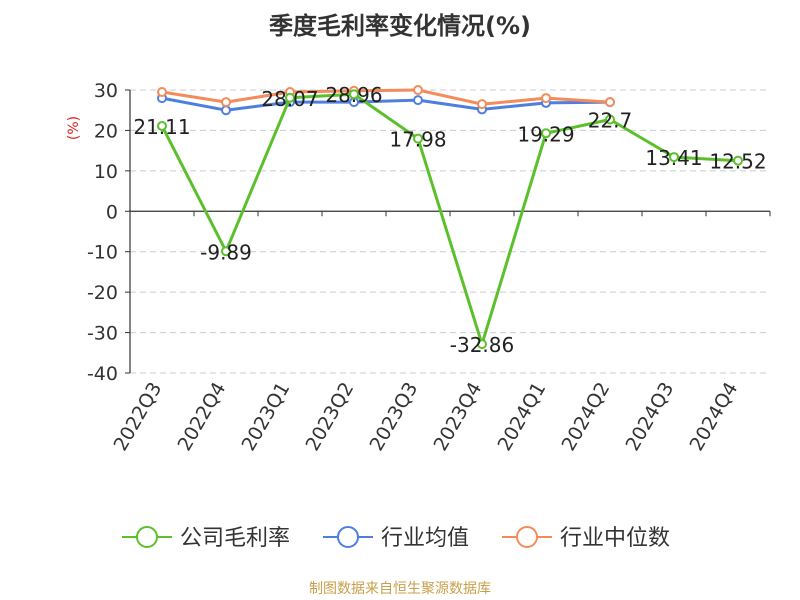  I want to click on data-label: 28.07, so click(289, 99).